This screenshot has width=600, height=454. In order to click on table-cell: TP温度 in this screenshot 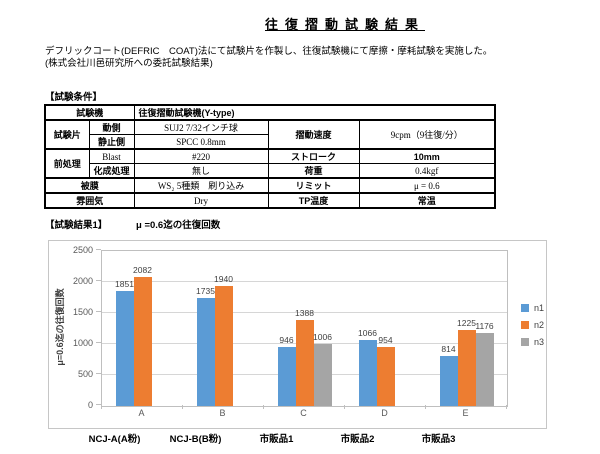, I will do `click(313, 200)`.